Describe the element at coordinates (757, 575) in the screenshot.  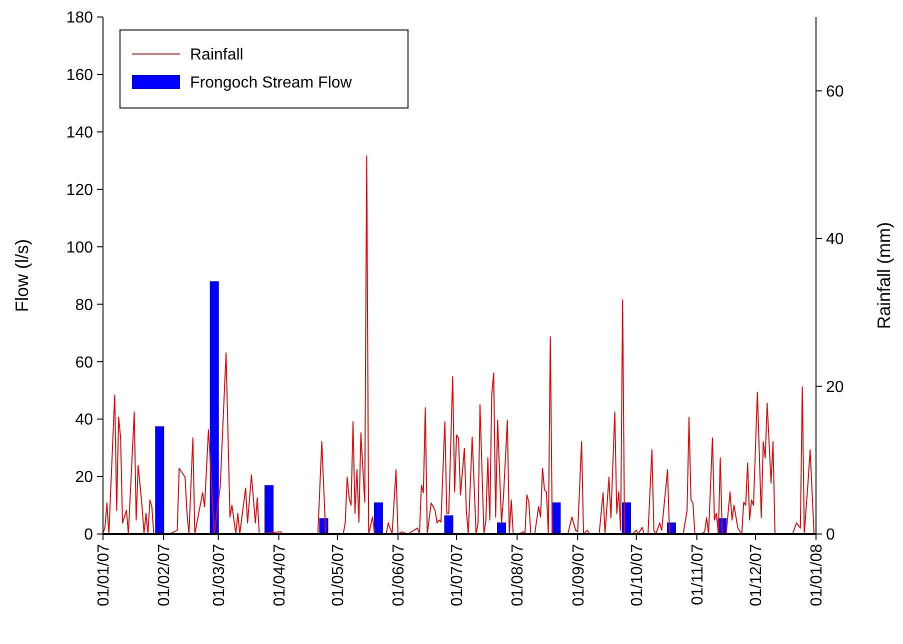
I see `x-tick-label: 01/12/07` at that location.